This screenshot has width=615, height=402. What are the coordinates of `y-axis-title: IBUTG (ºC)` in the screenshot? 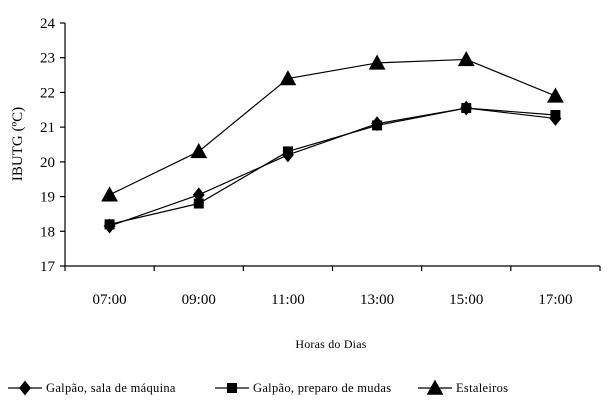 It's located at (18, 144).